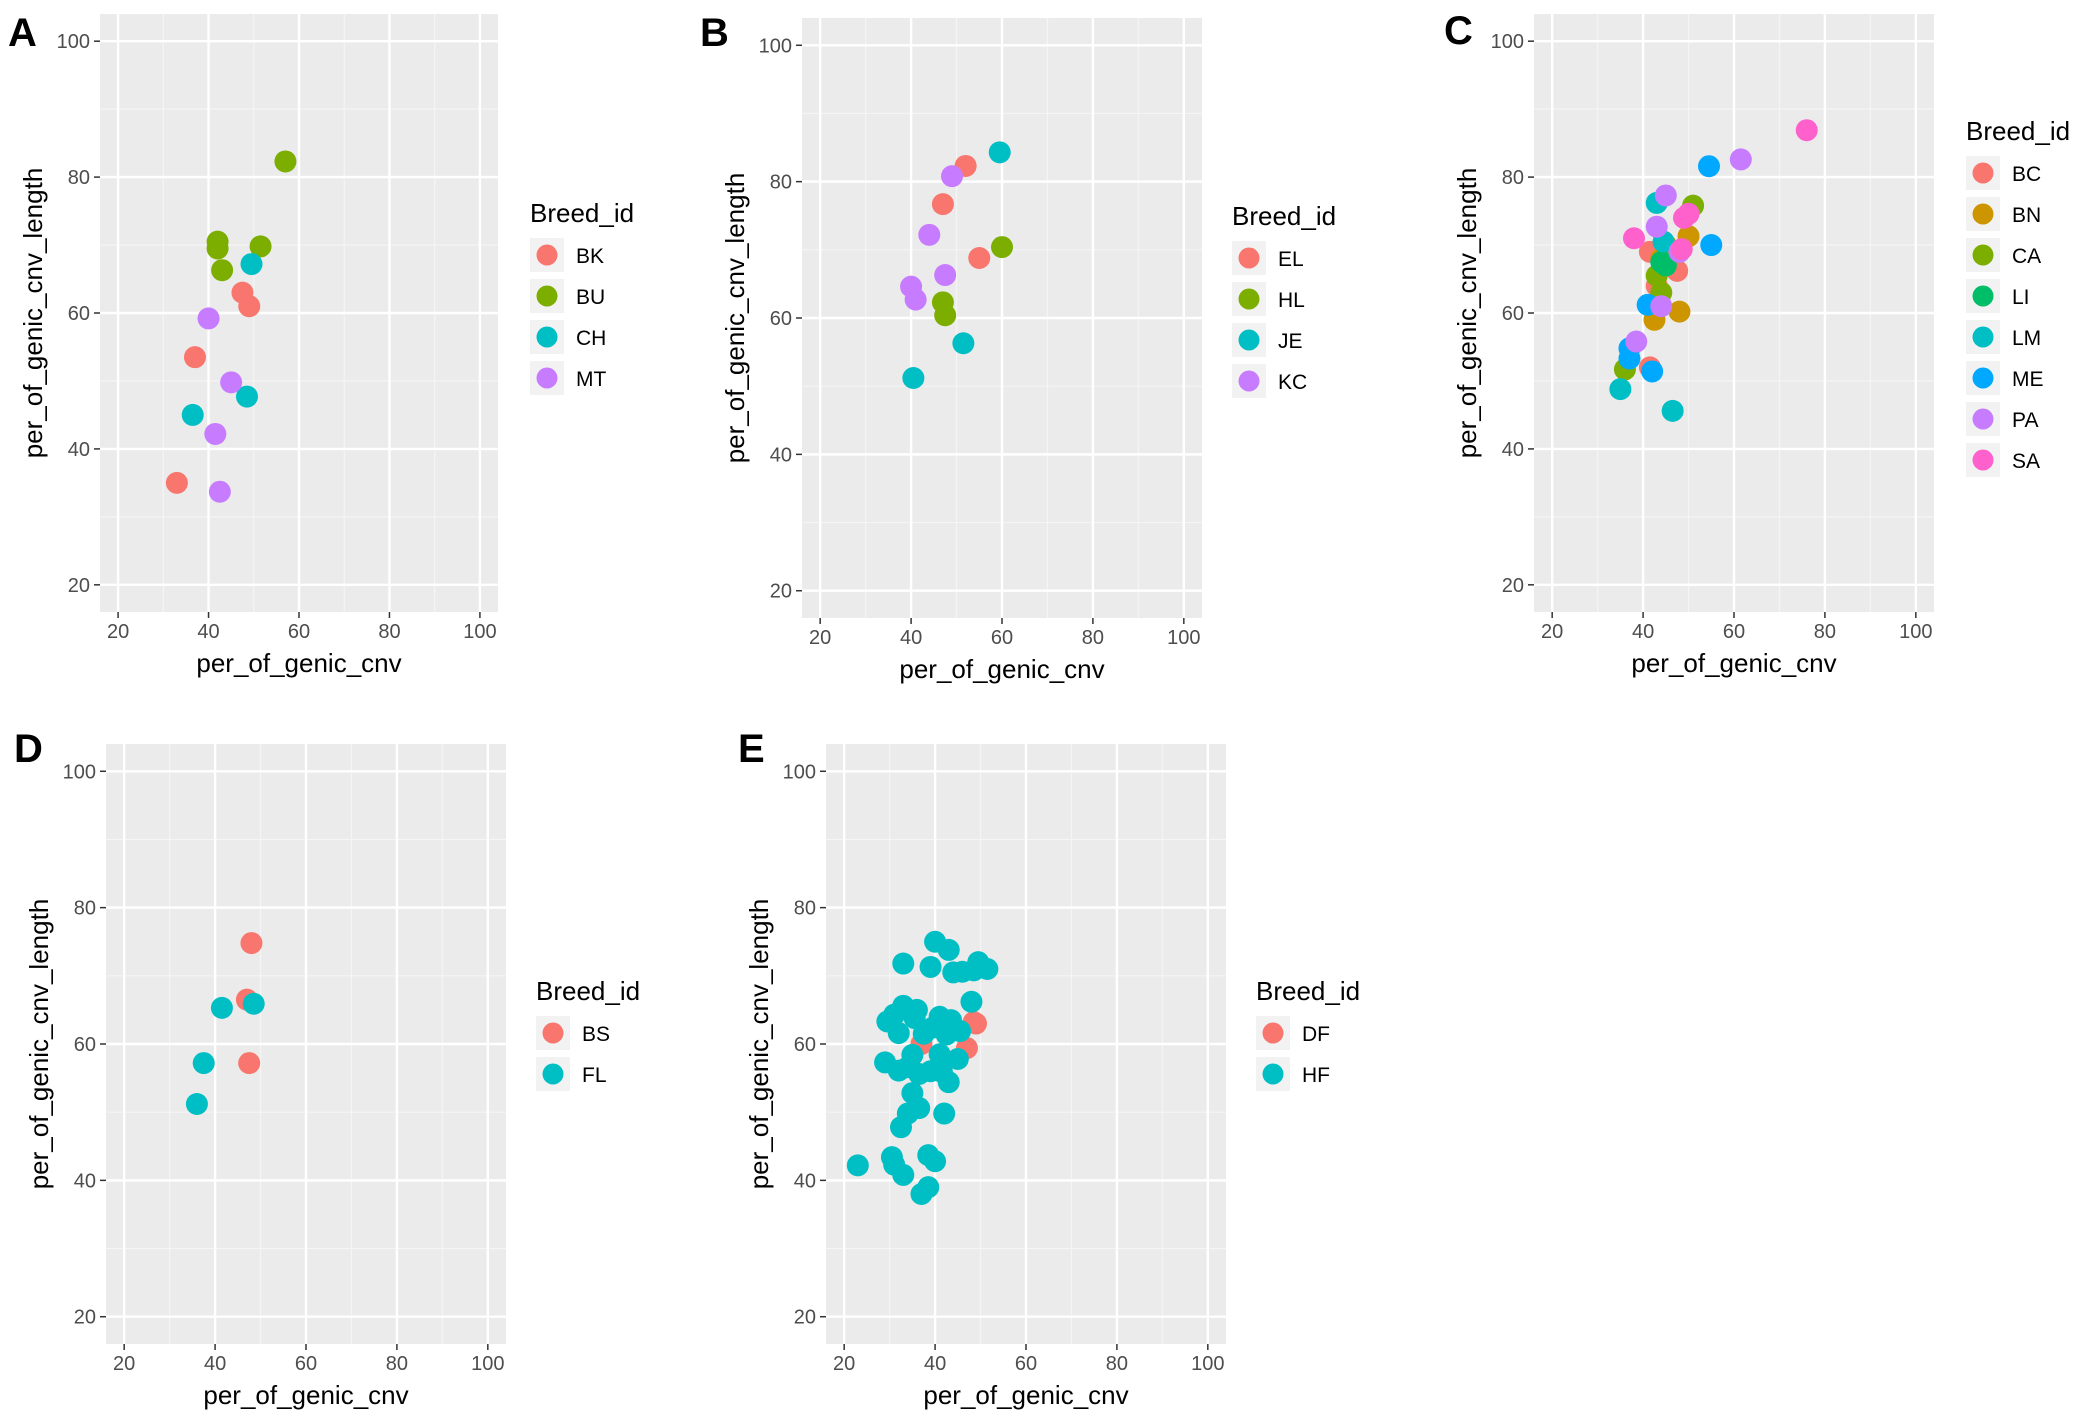 The height and width of the screenshot is (1411, 2080). Describe the element at coordinates (714, 33) in the screenshot. I see `panel-b-label: B` at that location.